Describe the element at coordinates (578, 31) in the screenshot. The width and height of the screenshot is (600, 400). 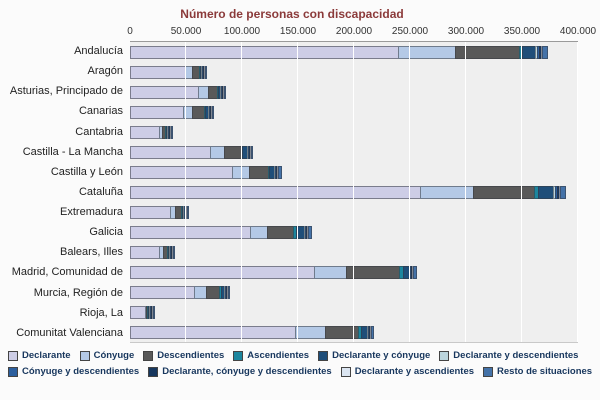
I see `x-tick-label: 400.000` at that location.